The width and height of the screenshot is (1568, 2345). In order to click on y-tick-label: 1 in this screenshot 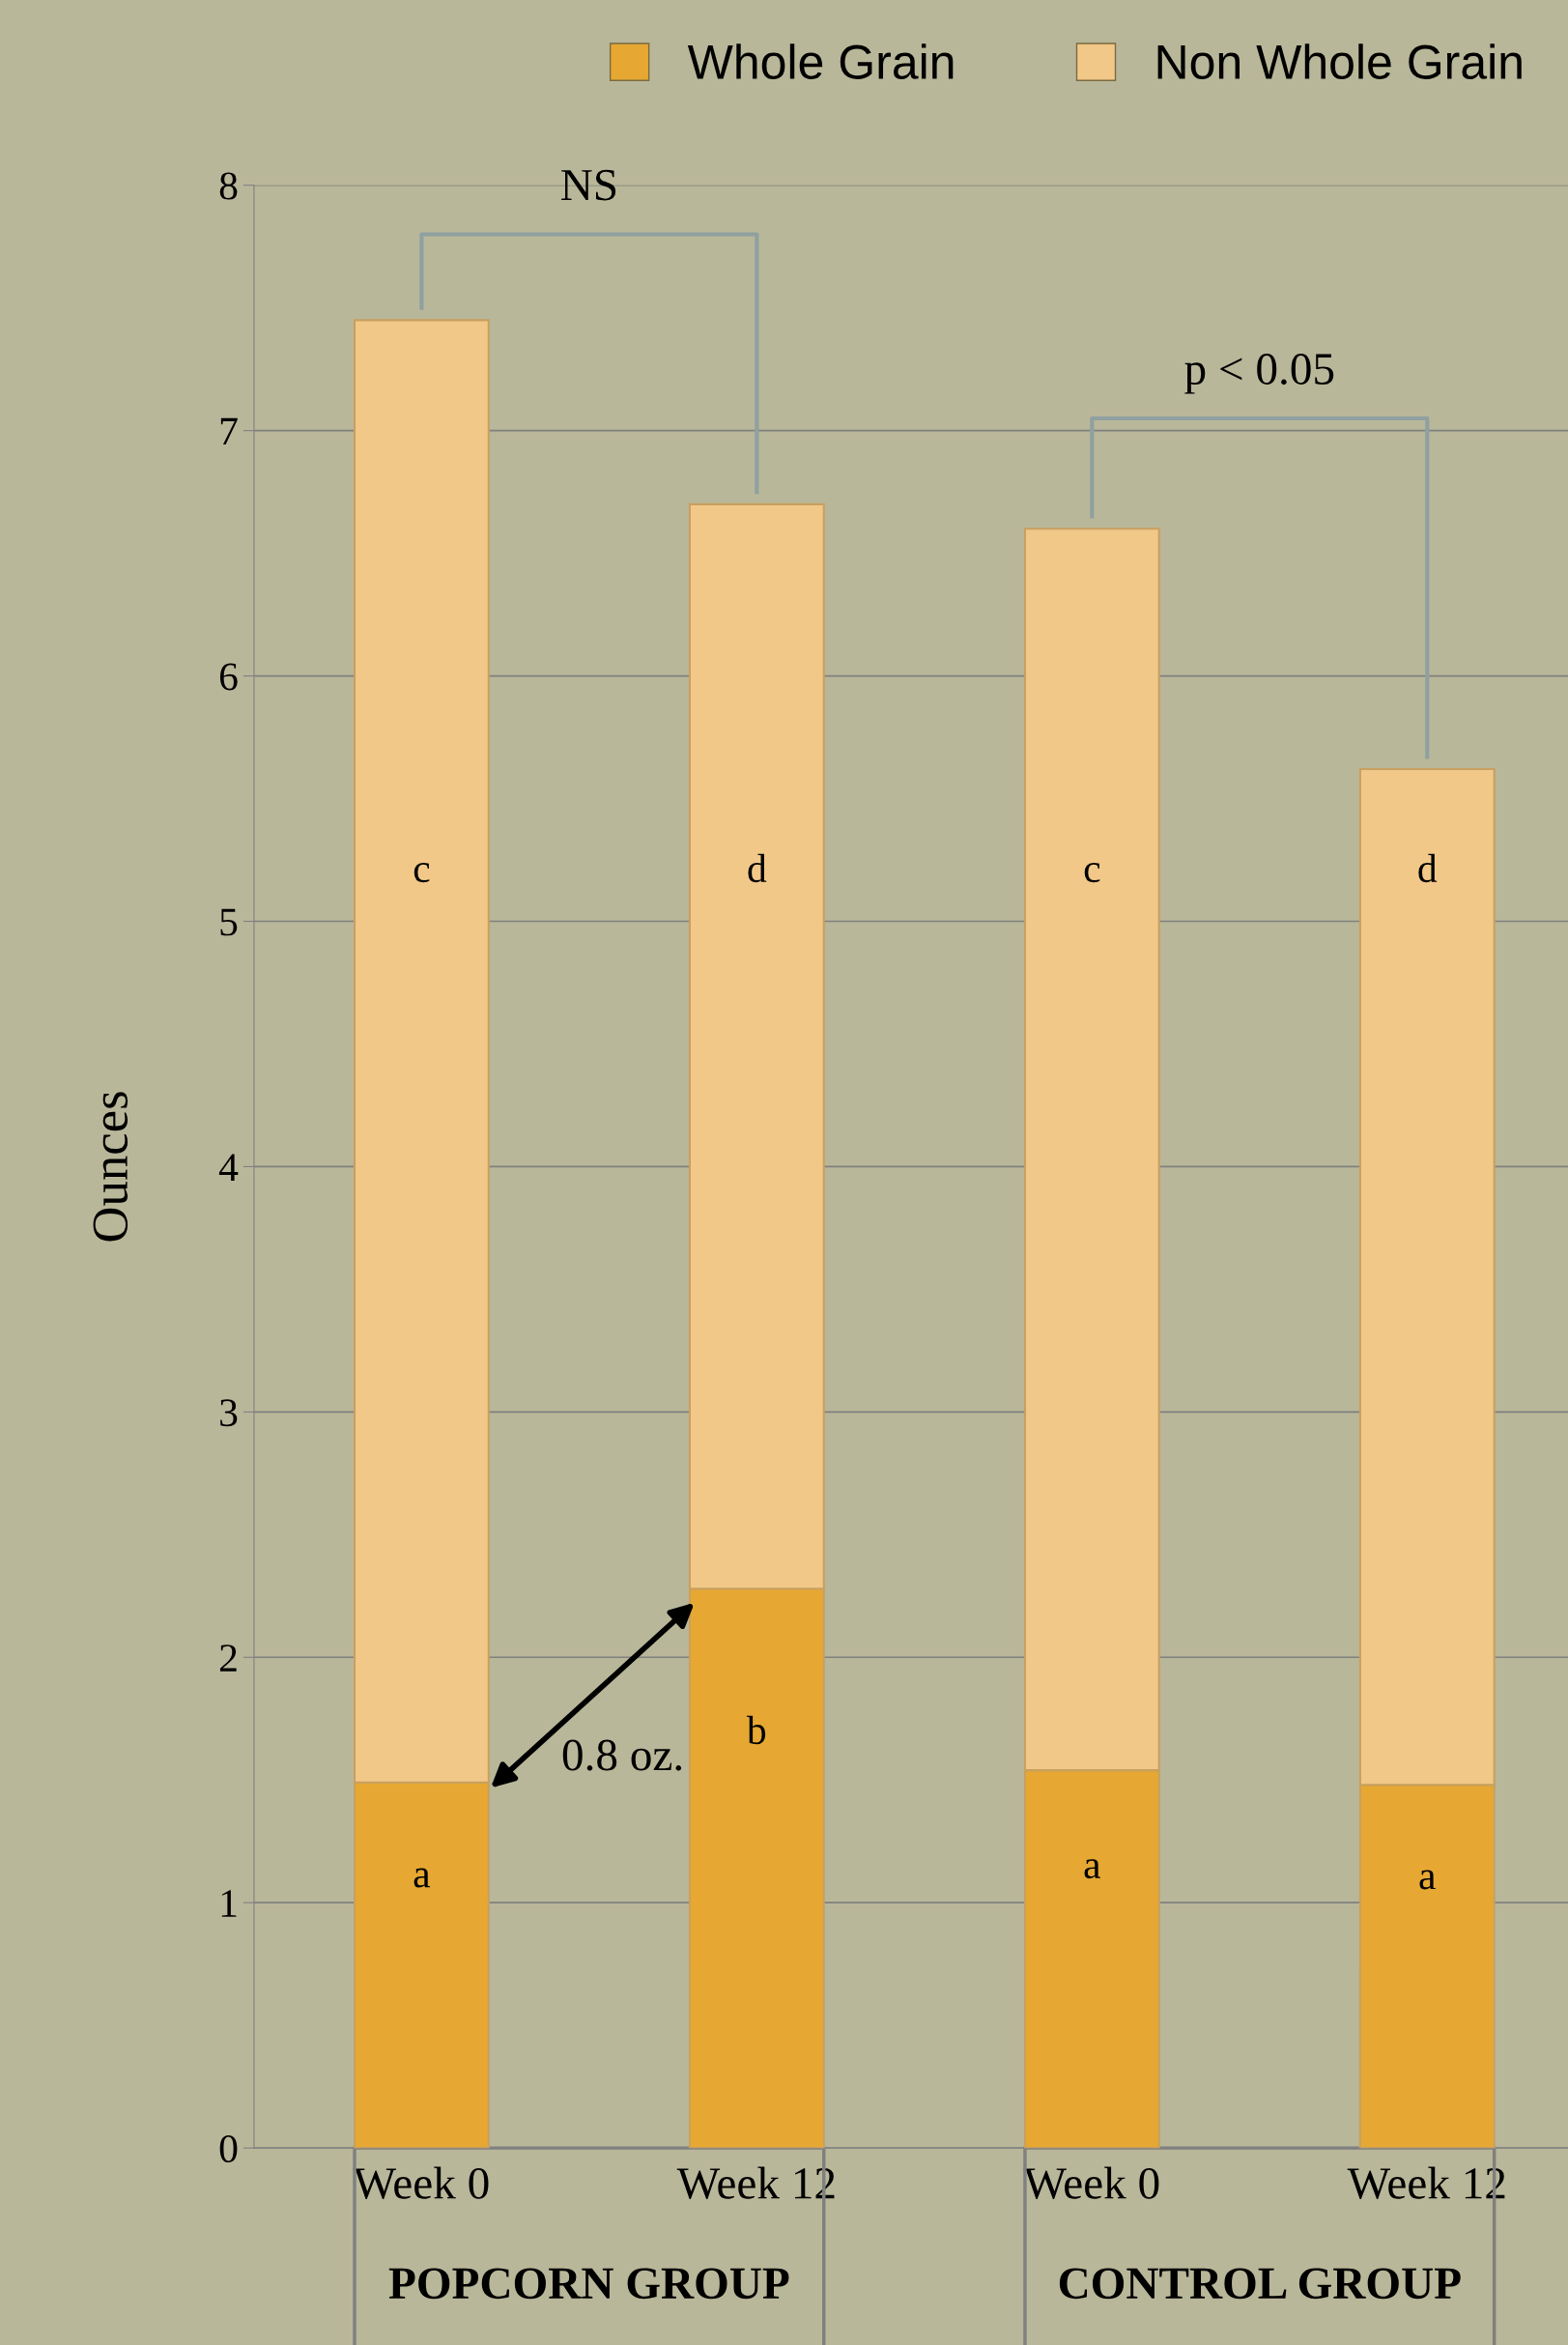, I will do `click(229, 1903)`.